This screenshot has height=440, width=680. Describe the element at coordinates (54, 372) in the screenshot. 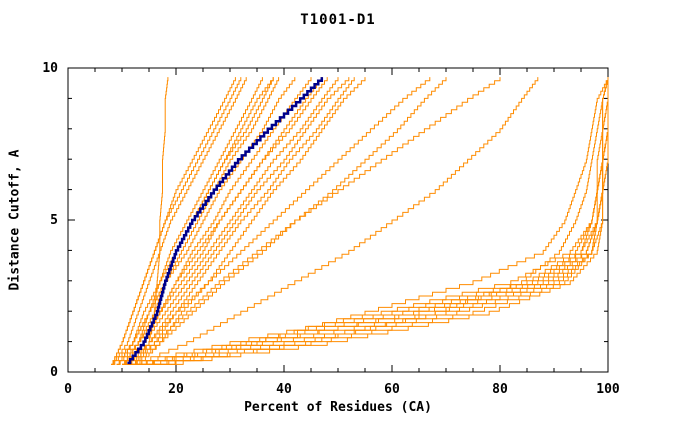

I see `y-tick-label: 0` at that location.